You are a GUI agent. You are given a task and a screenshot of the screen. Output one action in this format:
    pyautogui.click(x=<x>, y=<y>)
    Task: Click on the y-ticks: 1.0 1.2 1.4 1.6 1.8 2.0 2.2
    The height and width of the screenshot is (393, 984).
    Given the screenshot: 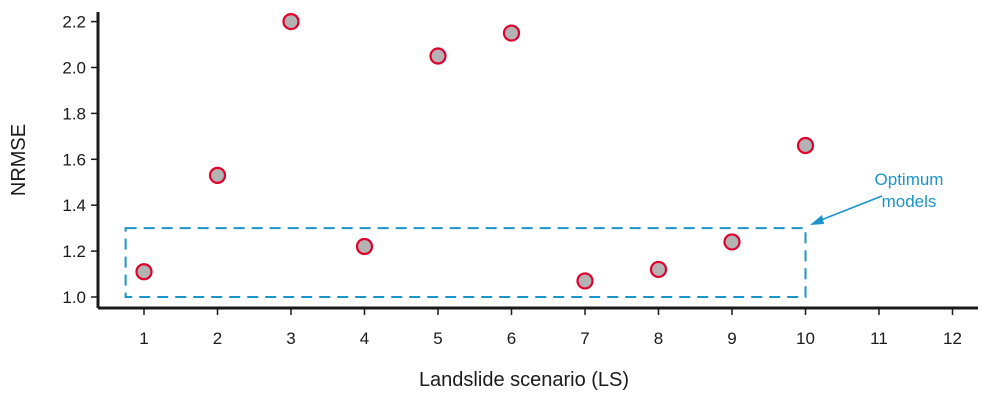 What is the action you would take?
    pyautogui.click(x=80, y=160)
    